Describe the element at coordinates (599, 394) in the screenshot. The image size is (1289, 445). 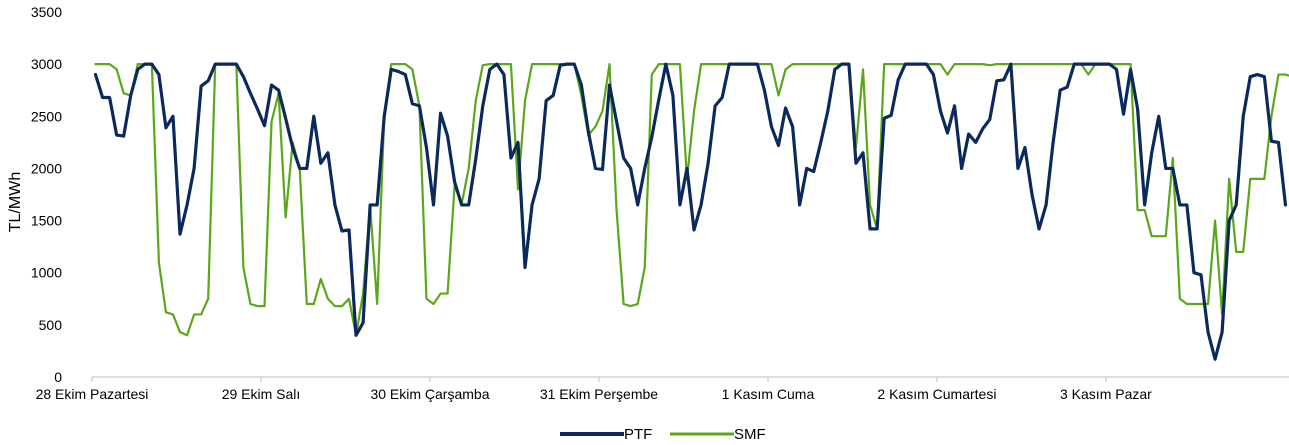
I see `x-tick-label: 31 Ekim Perşembe` at that location.